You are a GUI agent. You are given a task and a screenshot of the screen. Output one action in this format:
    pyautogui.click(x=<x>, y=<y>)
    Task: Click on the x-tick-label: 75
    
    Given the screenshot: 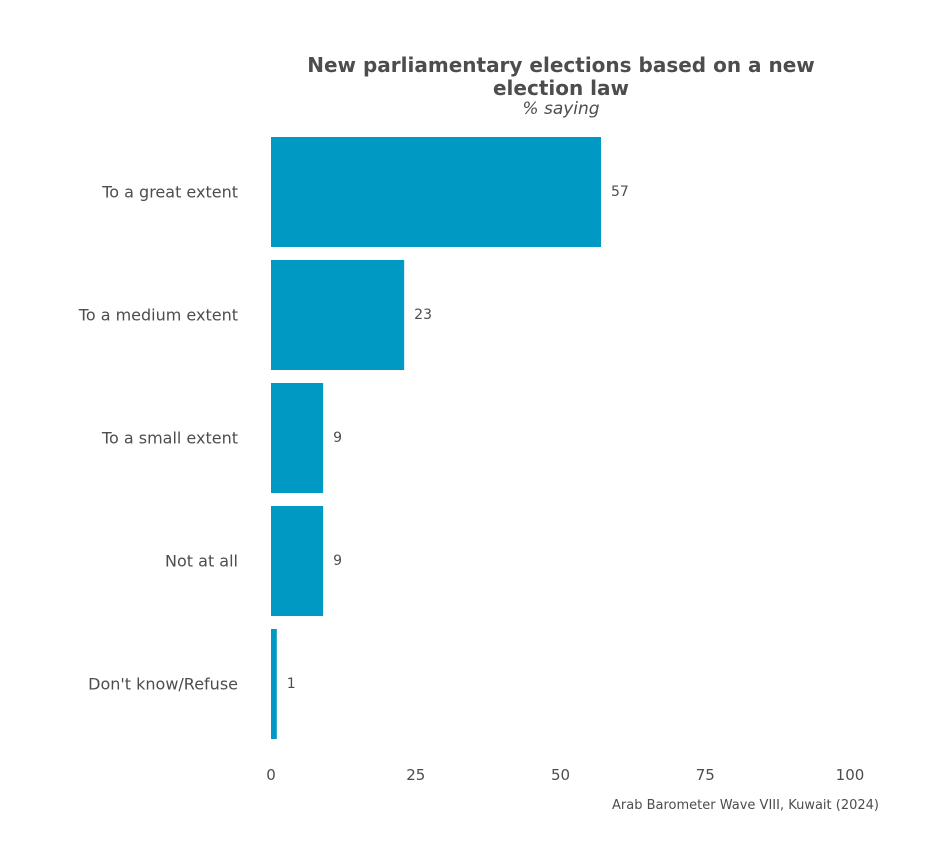 What is the action you would take?
    pyautogui.click(x=705, y=775)
    